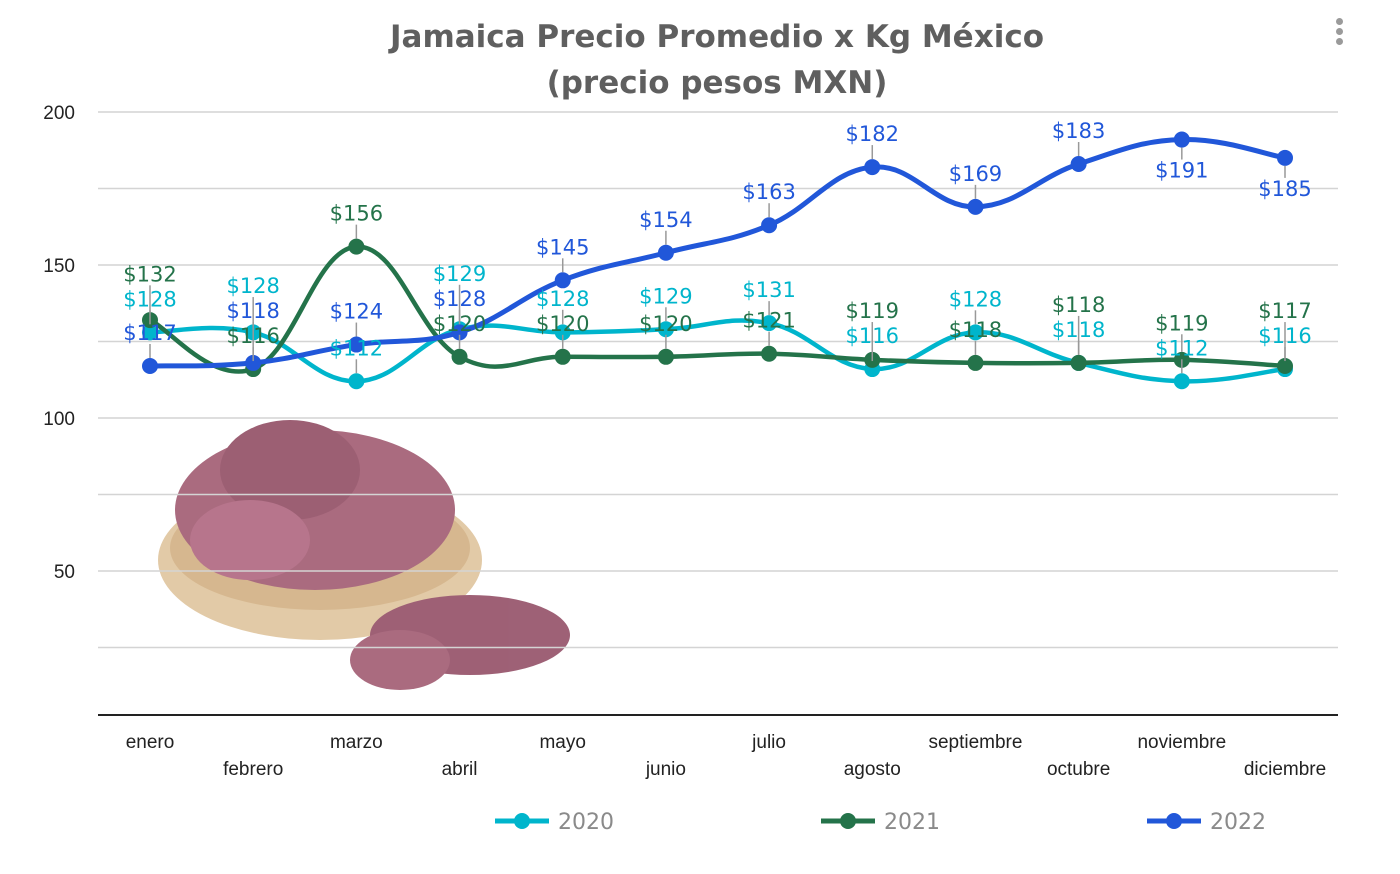 The width and height of the screenshot is (1400, 874). Describe the element at coordinates (150, 742) in the screenshot. I see `x-tick-label: enero` at that location.